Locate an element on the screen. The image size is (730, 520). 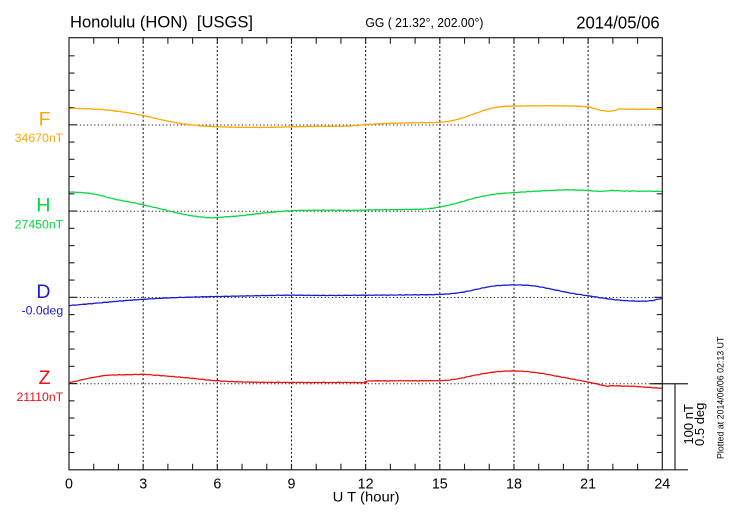
svg-text: Plotted at 2014/06/06 02:13 UT is located at coordinates (721, 397).